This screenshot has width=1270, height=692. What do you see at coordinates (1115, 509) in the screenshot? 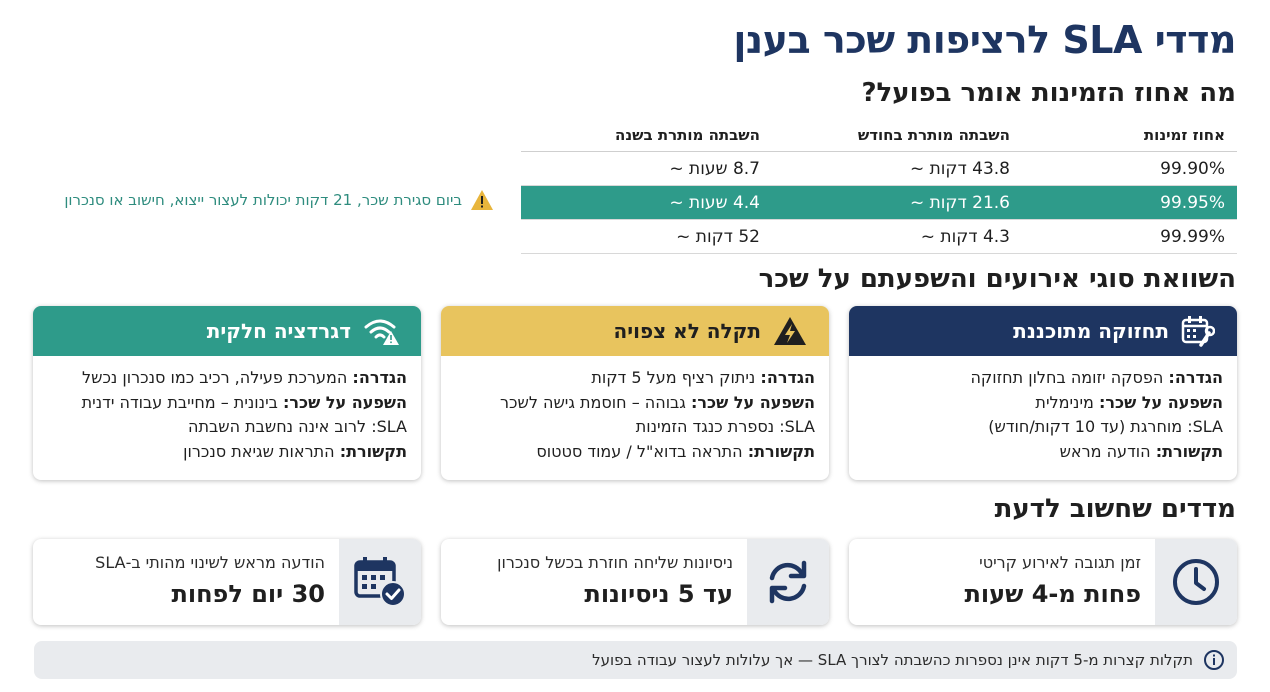
I see `metrics-heading: מדדים שחשוב לדעת` at bounding box center [1115, 509].